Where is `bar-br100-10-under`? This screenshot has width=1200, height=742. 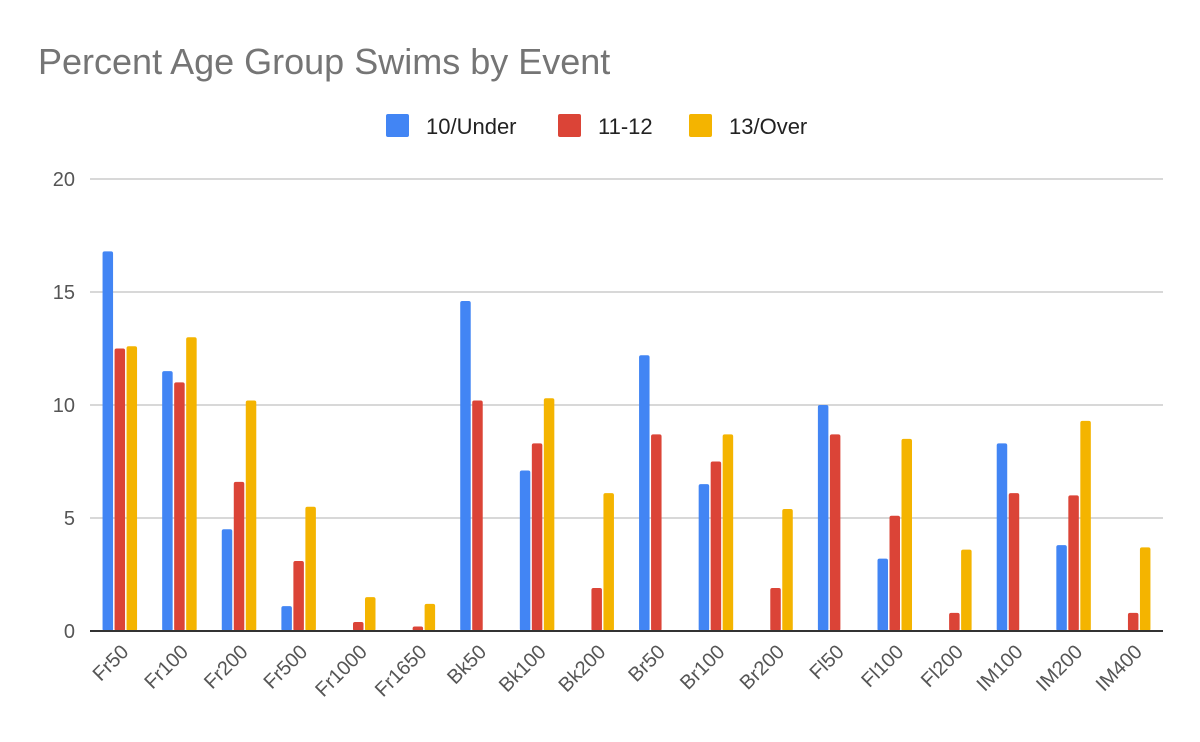 bar-br100-10-under is located at coordinates (704, 557).